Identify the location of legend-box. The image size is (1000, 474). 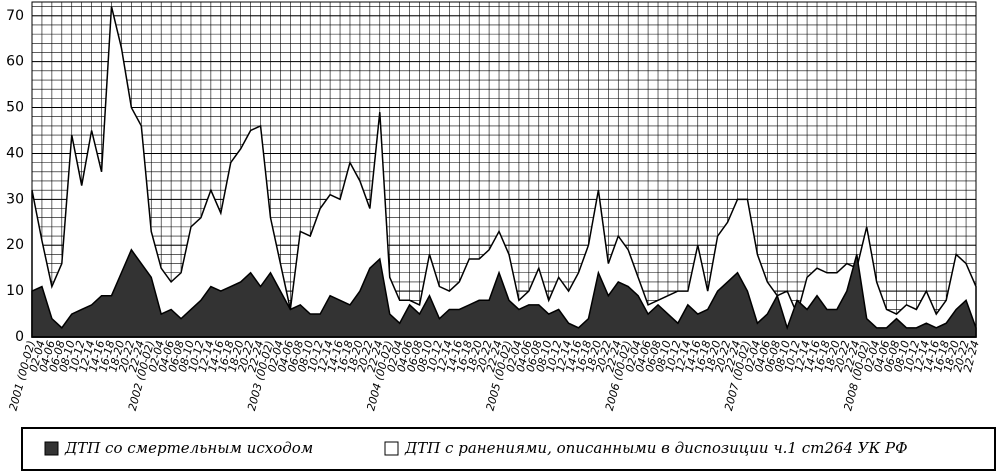
(508, 449).